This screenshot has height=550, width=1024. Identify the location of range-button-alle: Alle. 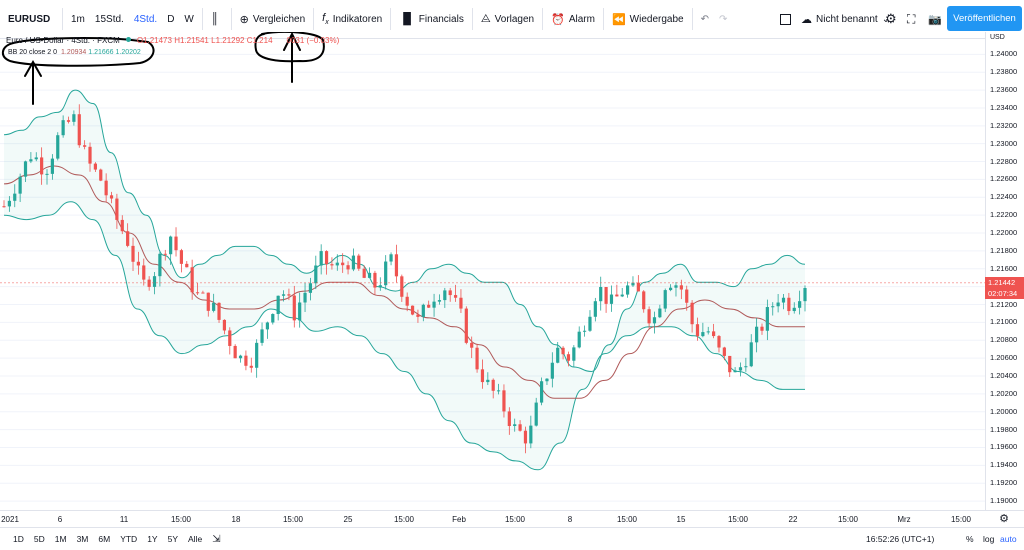
(195, 539).